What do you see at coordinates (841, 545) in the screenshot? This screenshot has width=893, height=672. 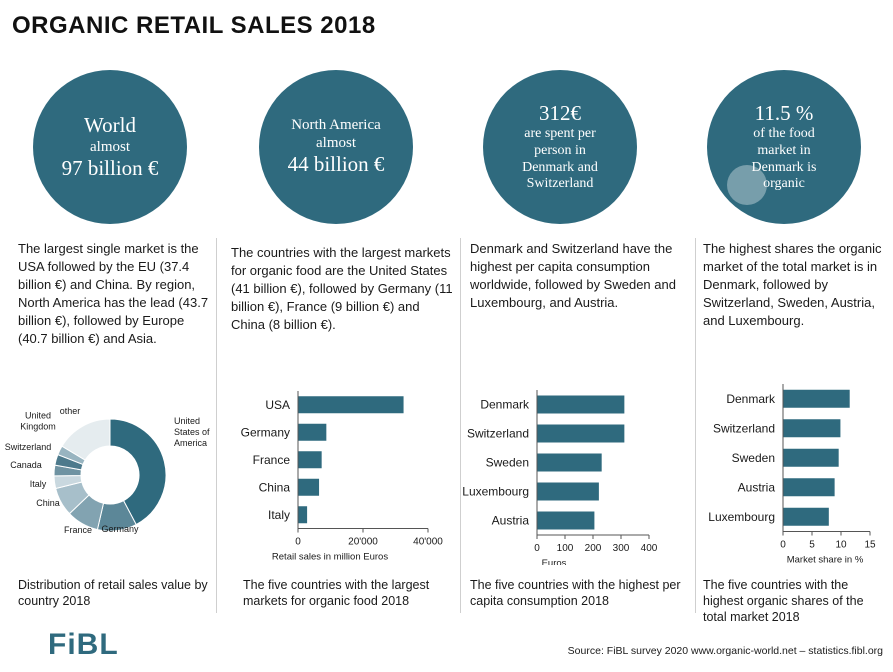 I see `x-tick-label: 10` at bounding box center [841, 545].